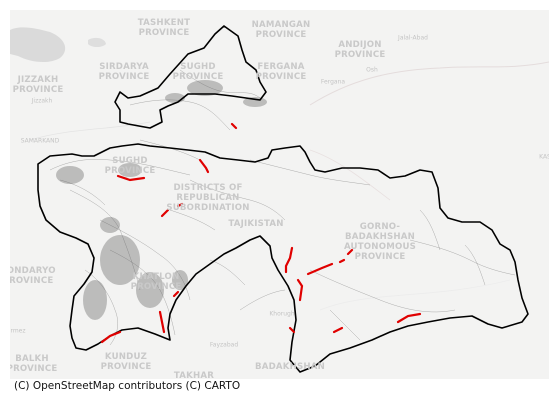 This screenshot has height=405, width=559. I want to click on region-label-balkh: BALKH PROVINCE, so click(34, 364).